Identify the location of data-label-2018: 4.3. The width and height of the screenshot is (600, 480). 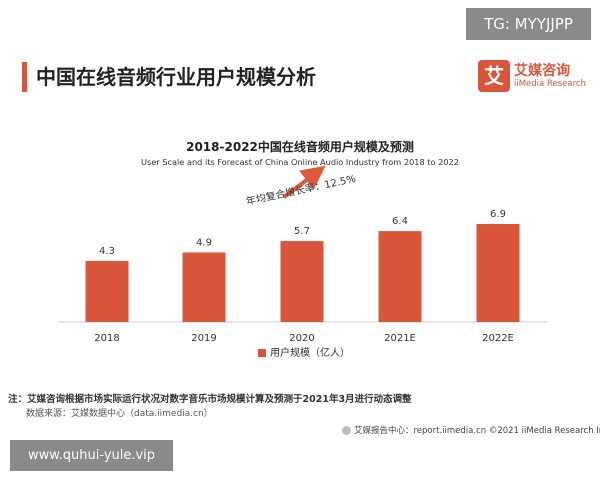
(107, 251).